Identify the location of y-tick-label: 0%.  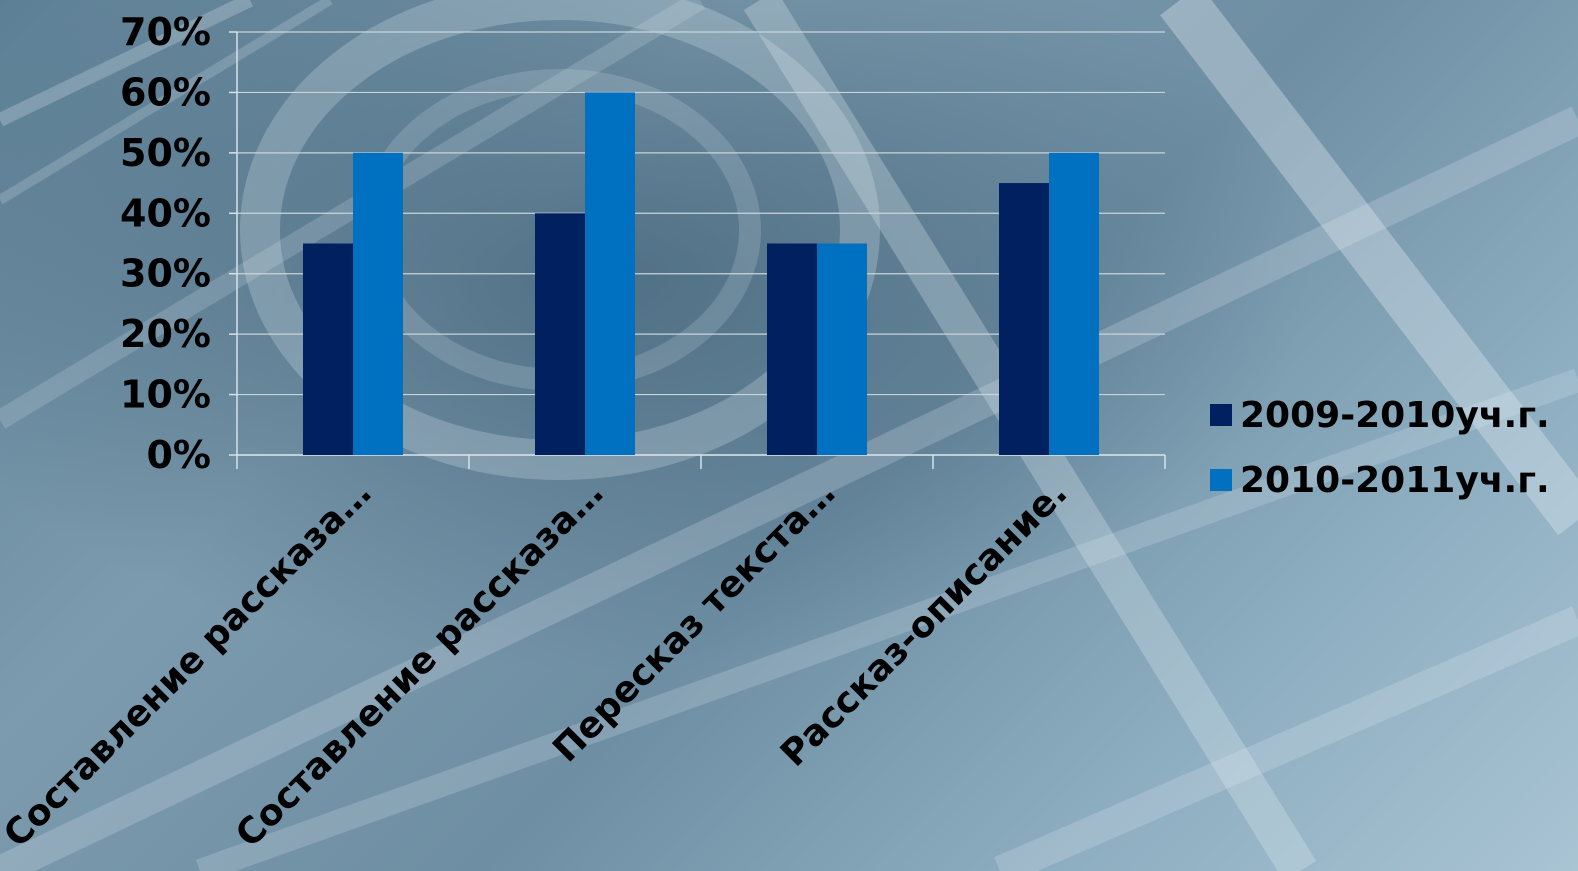
(178, 455).